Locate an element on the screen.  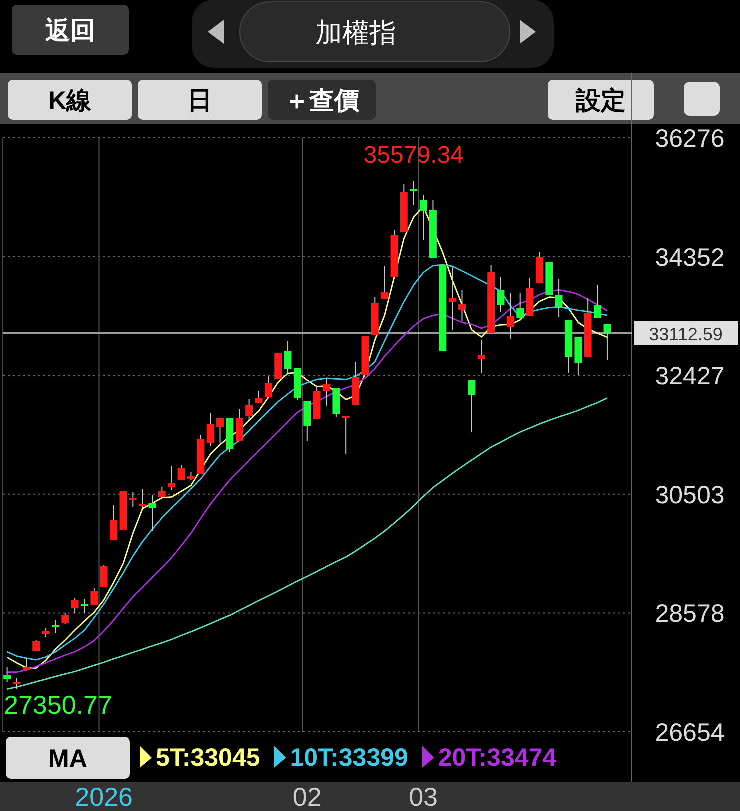
text: MA is located at coordinates (68, 759).